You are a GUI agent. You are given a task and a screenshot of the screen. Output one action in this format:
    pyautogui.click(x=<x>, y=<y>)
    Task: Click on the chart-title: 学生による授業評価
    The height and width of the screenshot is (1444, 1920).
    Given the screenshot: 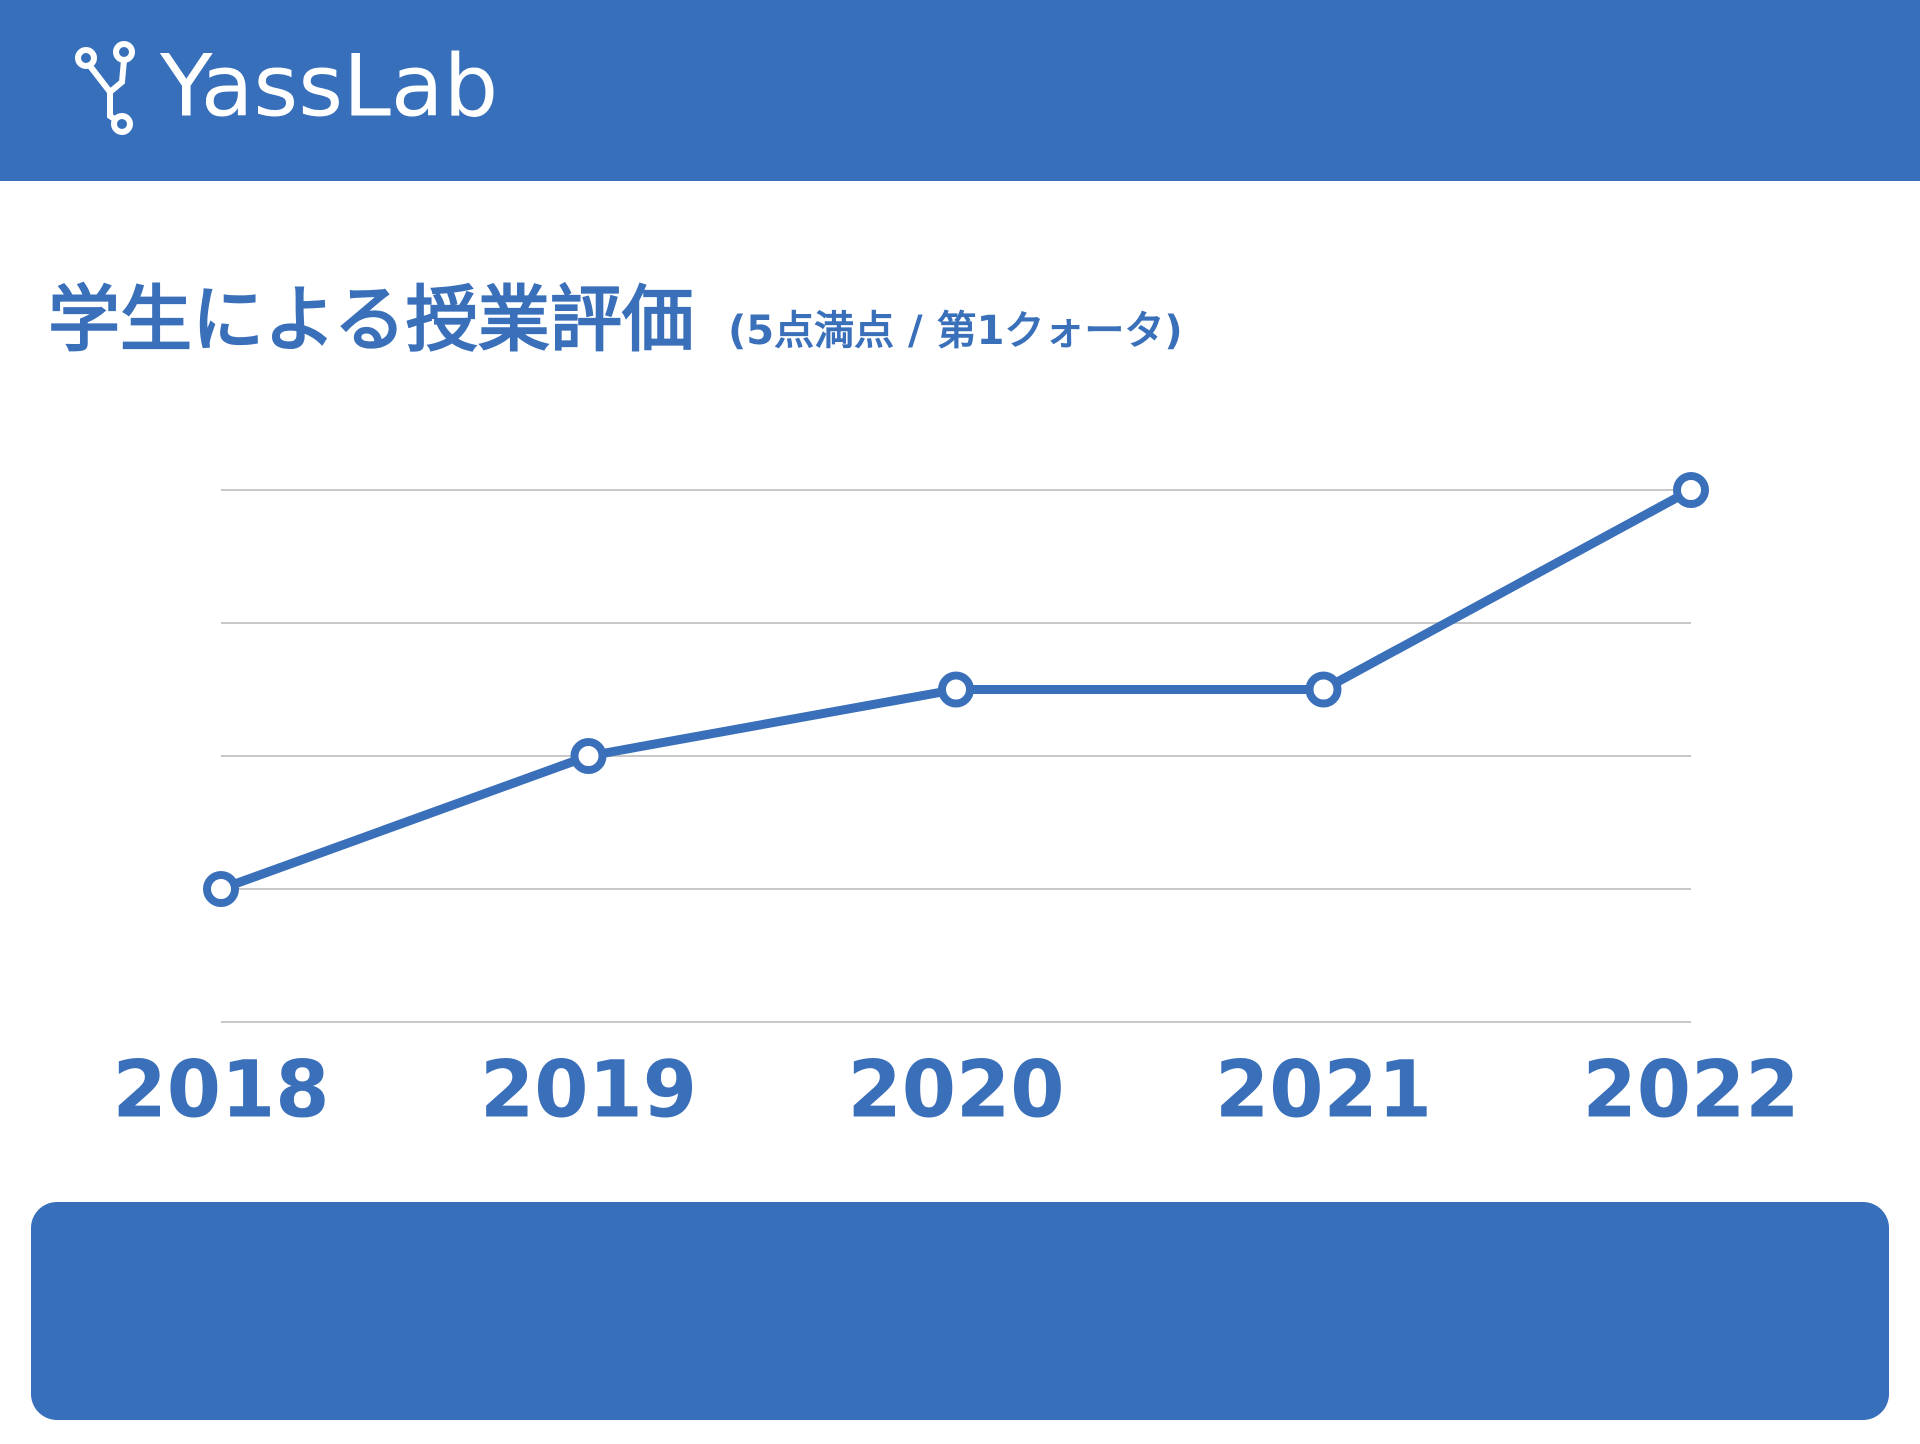 What is the action you would take?
    pyautogui.click(x=371, y=320)
    